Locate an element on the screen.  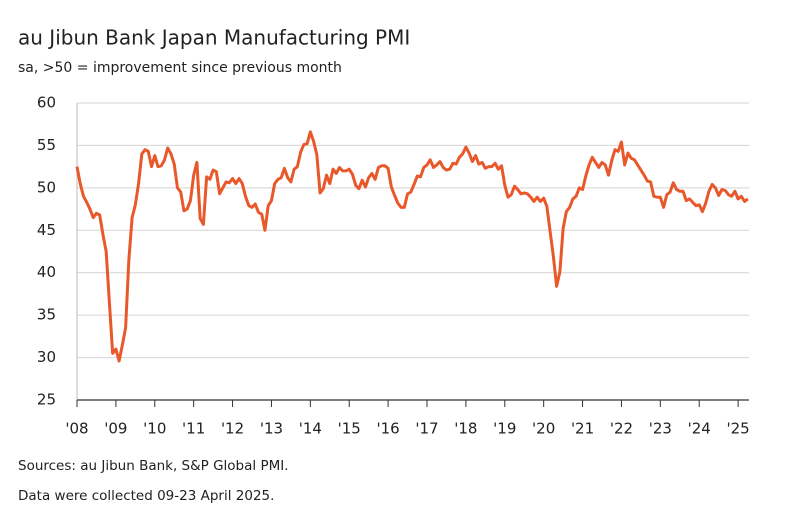
x-tick-label: '23 is located at coordinates (660, 429).